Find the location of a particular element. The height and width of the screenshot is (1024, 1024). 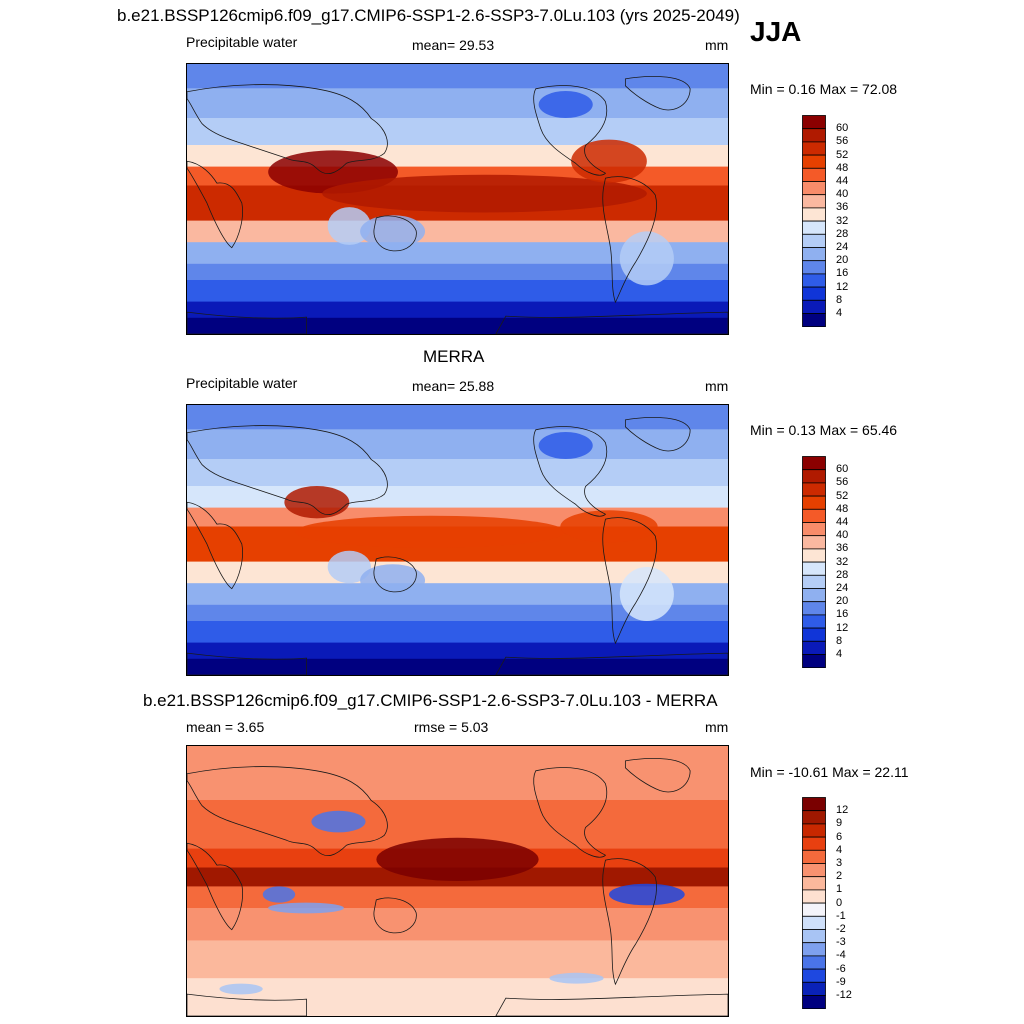

colorbar-label: 9 is located at coordinates (839, 823).